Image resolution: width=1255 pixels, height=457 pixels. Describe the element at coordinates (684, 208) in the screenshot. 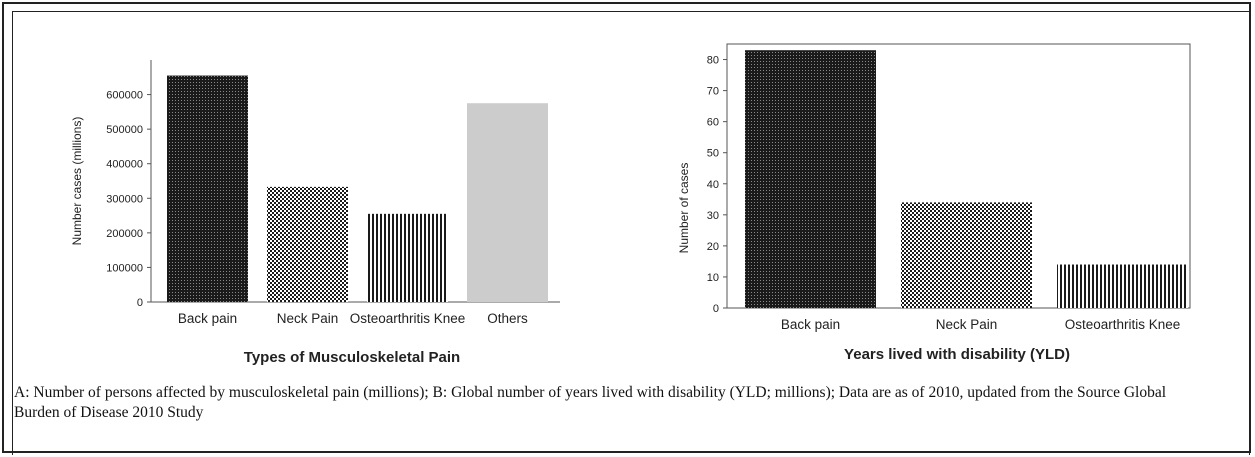

I see `chart-b-y-label: Number of cases` at that location.